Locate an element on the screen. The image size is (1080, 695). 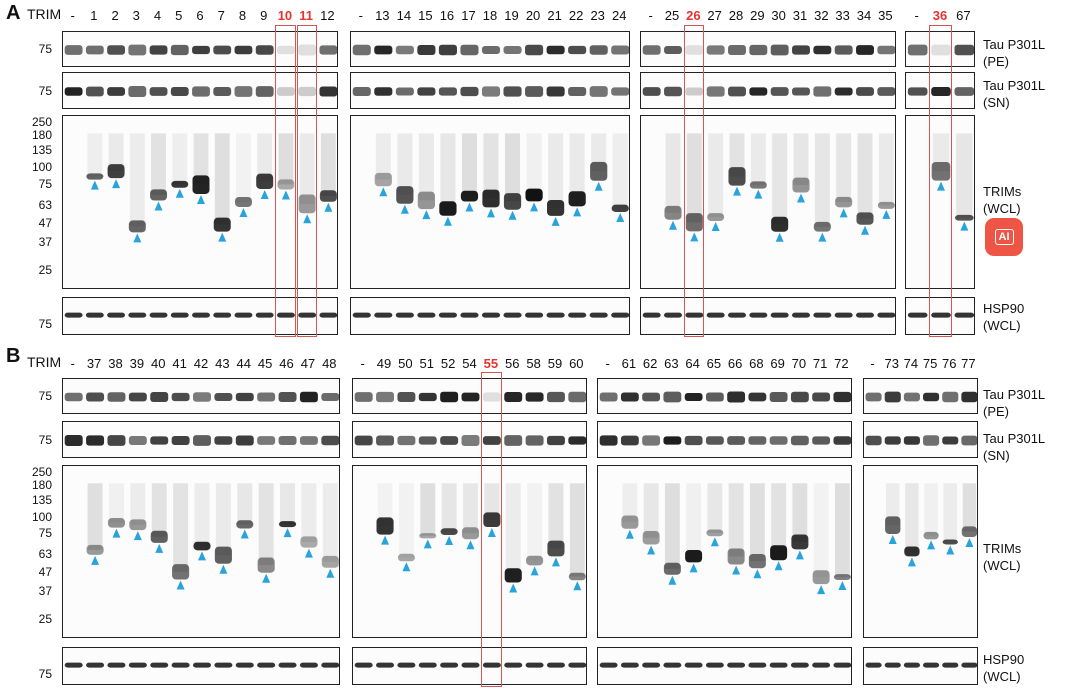
lane-label: 14 is located at coordinates (404, 15).